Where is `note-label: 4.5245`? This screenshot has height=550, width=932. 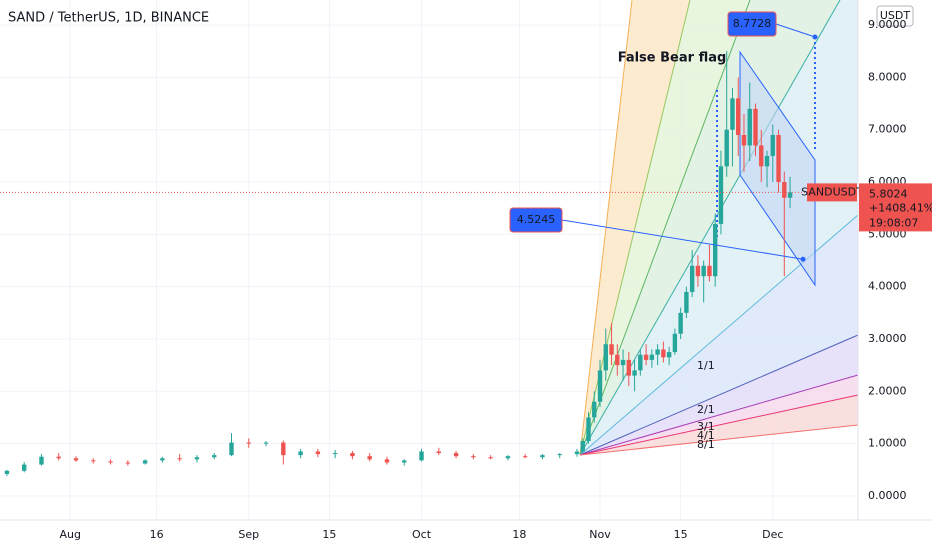 note-label: 4.5245 is located at coordinates (536, 219).